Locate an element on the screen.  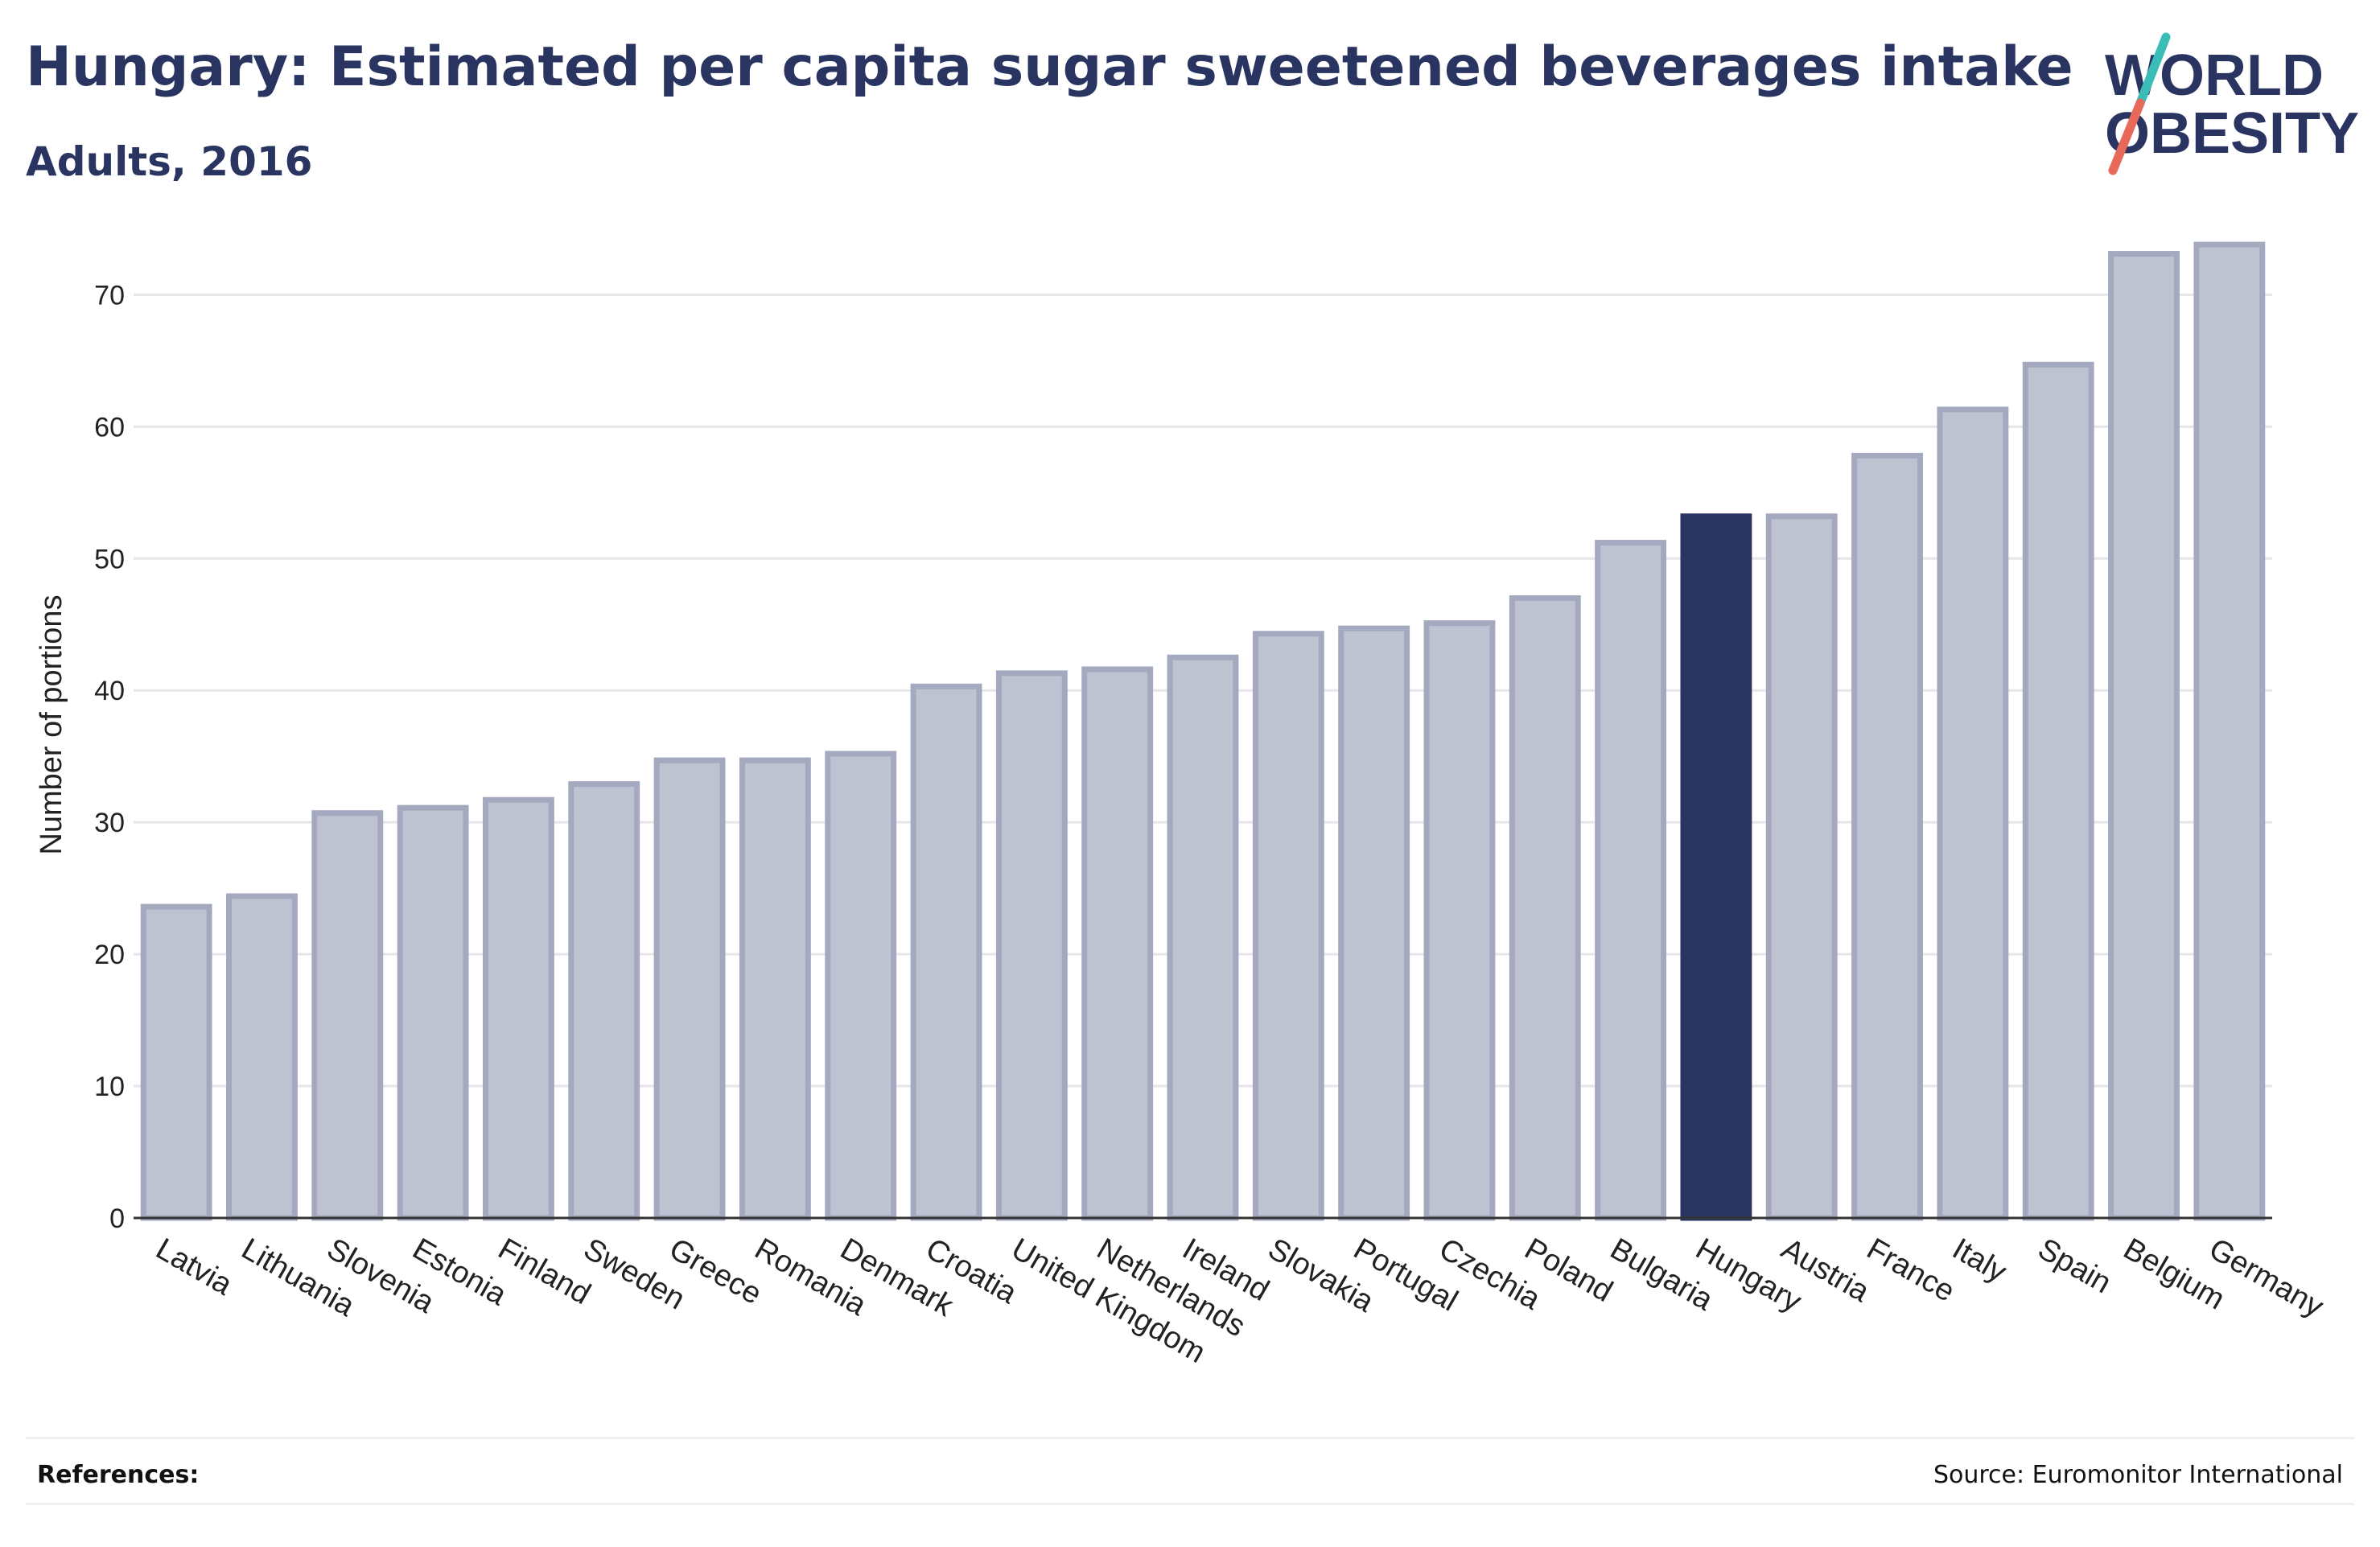
x-tick-label: Latvia is located at coordinates (194, 1267).